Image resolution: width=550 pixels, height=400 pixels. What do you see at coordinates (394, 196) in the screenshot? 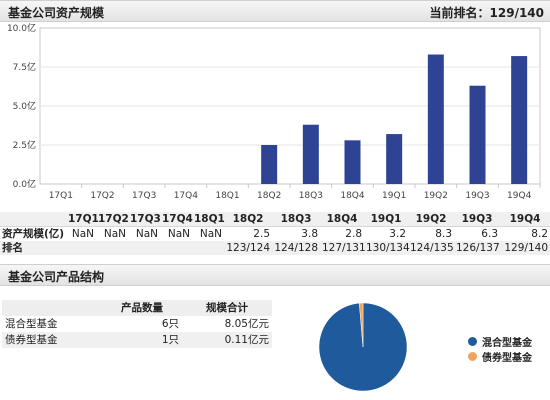
I see `x-tick-label: 19Q1` at bounding box center [394, 196].